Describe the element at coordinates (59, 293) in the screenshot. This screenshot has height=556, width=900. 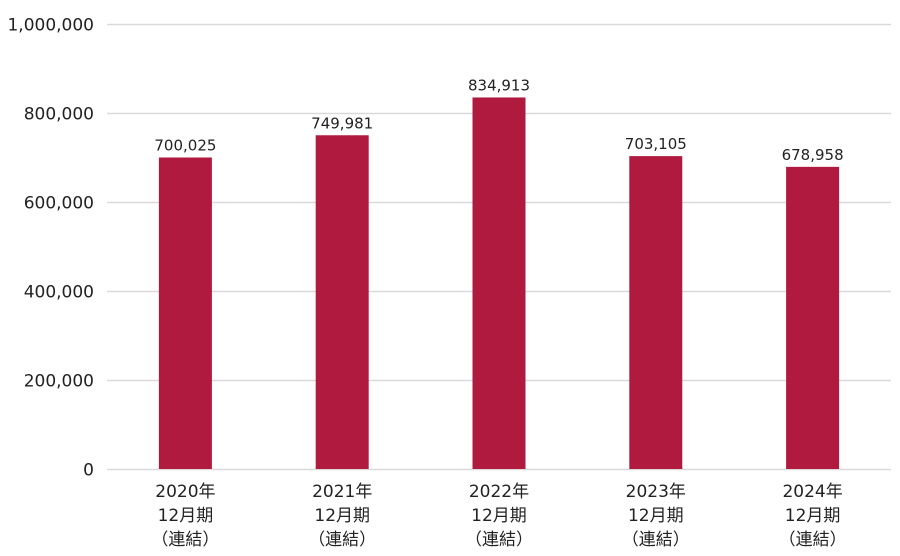
I see `y-tick-label: 400,000` at that location.